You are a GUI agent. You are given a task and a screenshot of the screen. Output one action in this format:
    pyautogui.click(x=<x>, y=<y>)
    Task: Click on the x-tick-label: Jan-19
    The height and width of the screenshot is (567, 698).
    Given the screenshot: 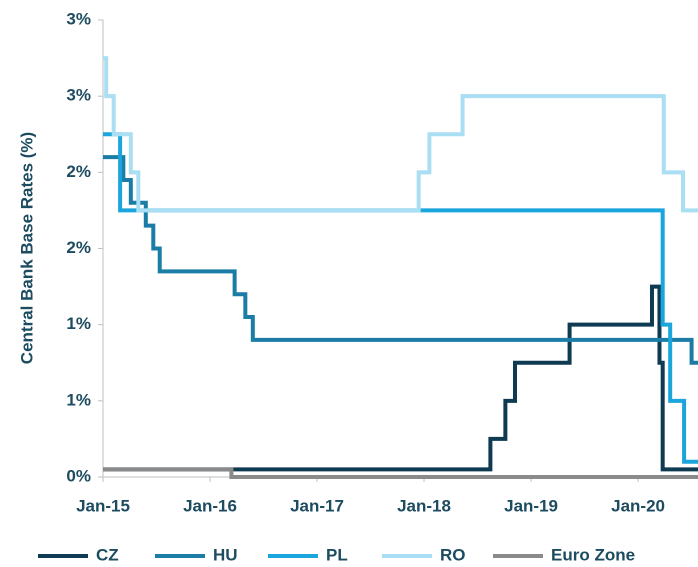 What is the action you would take?
    pyautogui.click(x=531, y=505)
    